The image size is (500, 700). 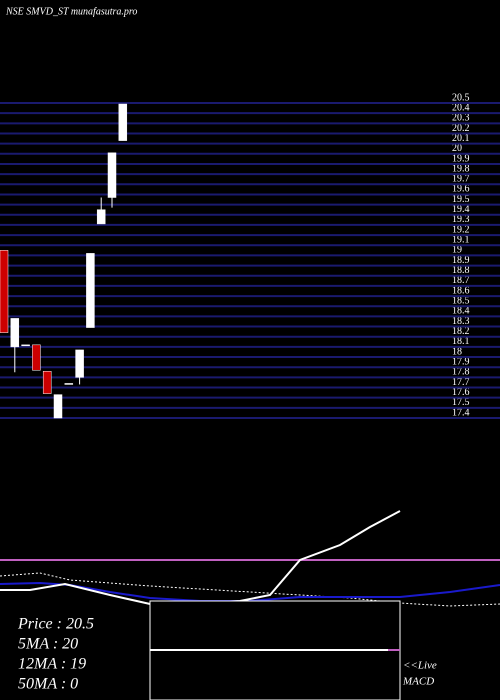 What do you see at coordinates (420, 666) in the screenshot?
I see `live-label: <<Live` at bounding box center [420, 666].